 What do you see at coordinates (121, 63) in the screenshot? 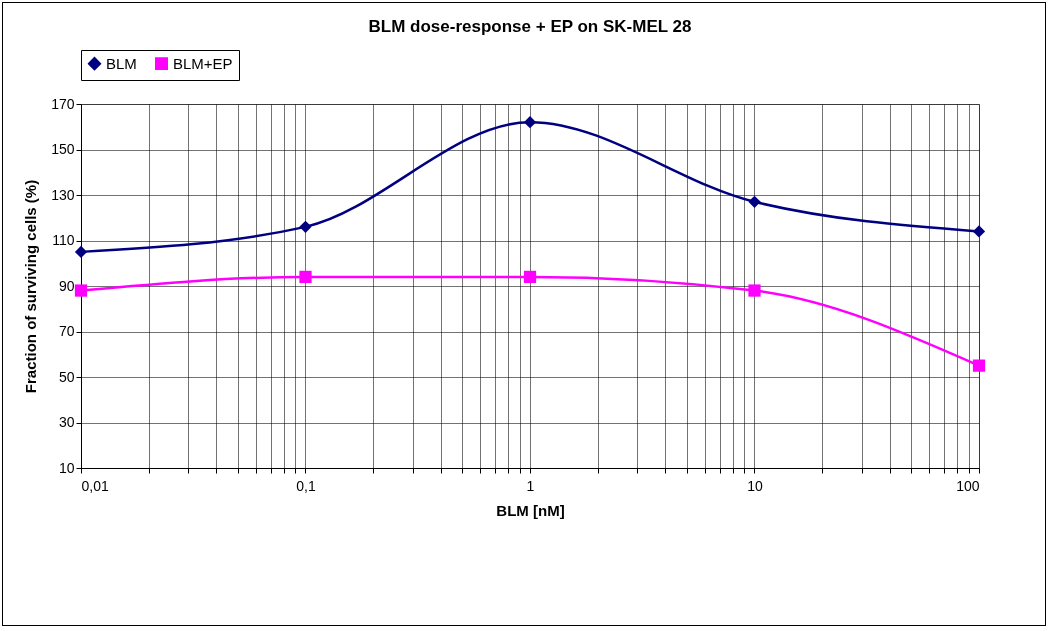
I see `legend-label: BLM` at bounding box center [121, 63].